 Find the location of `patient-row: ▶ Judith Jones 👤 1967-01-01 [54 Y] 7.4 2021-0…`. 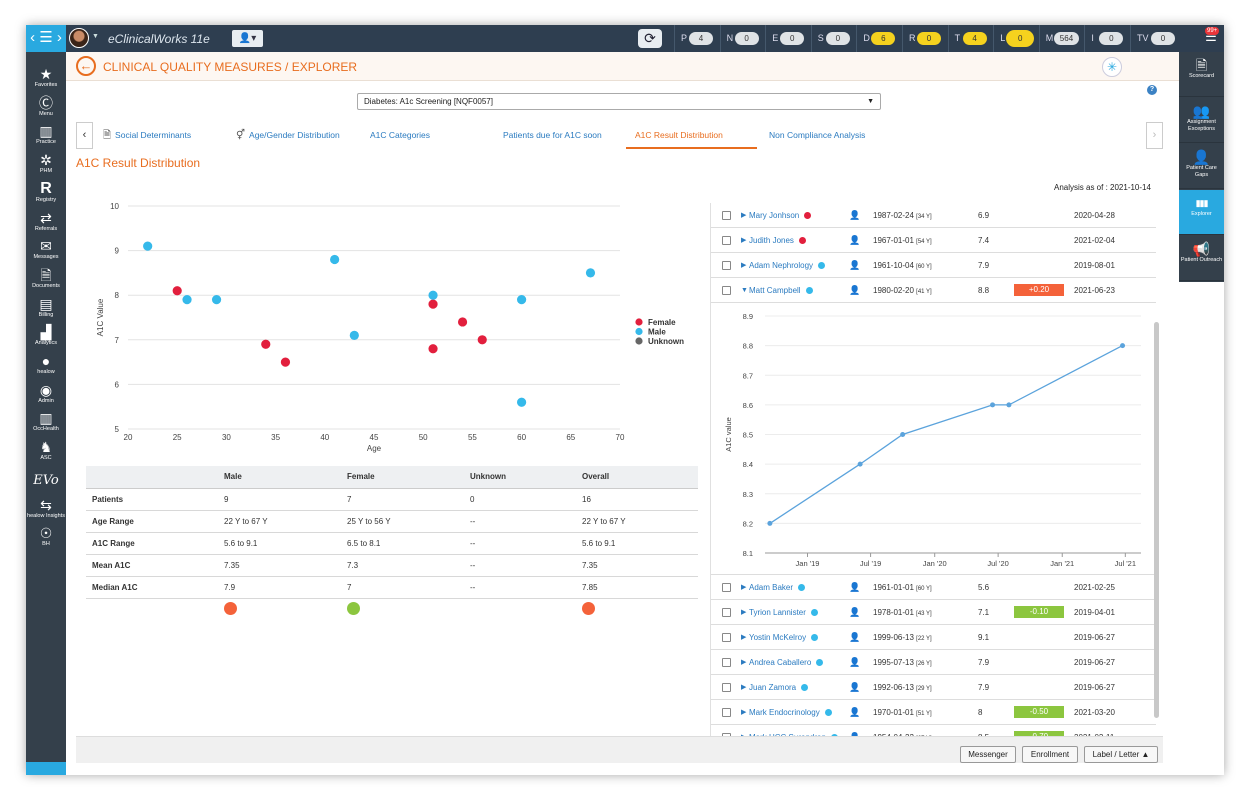

patient-row: ▶ Judith Jones 👤 1967-01-01 [54 Y] 7.4 2021-0… is located at coordinates (933, 240).